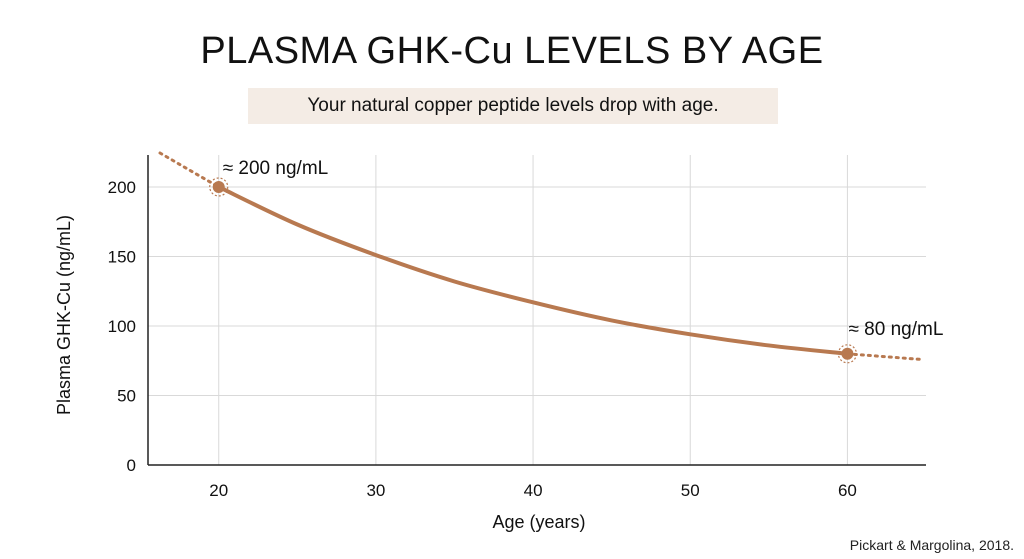 The image size is (1024, 559). What do you see at coordinates (538, 522) in the screenshot?
I see `x-axis-label: Age (years)` at bounding box center [538, 522].